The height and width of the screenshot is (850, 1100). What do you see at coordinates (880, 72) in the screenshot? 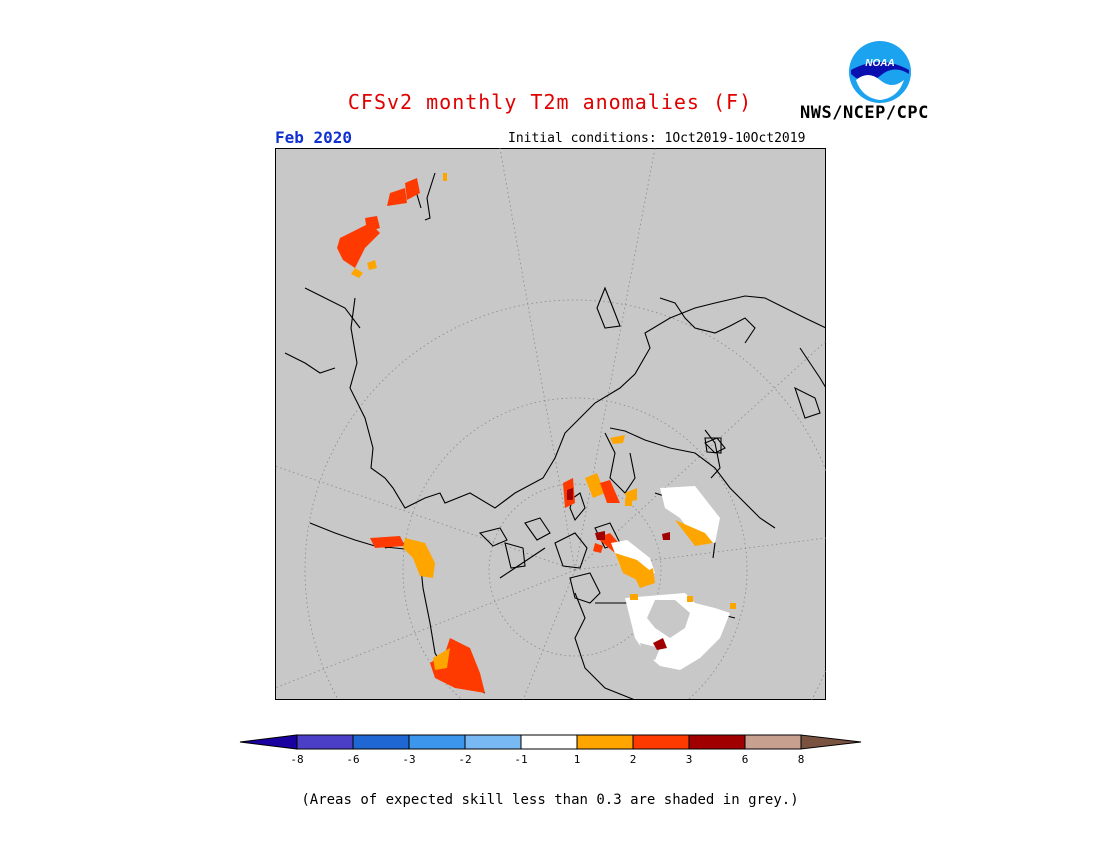
I see `noaa-logo-icon: NOAA` at bounding box center [880, 72].